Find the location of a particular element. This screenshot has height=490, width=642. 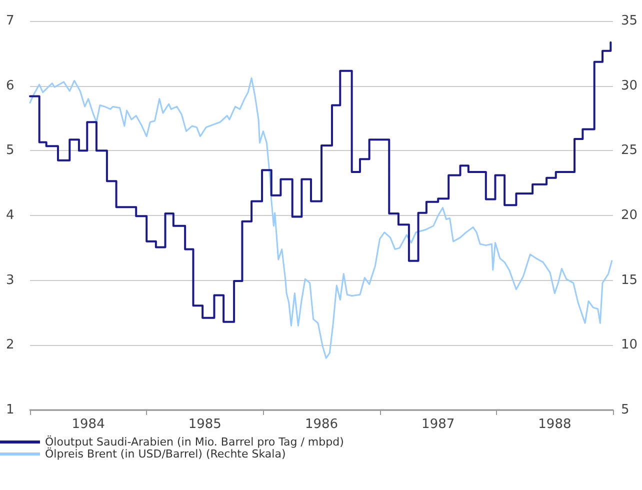

y-tick-label: 6 is located at coordinates (10, 86).